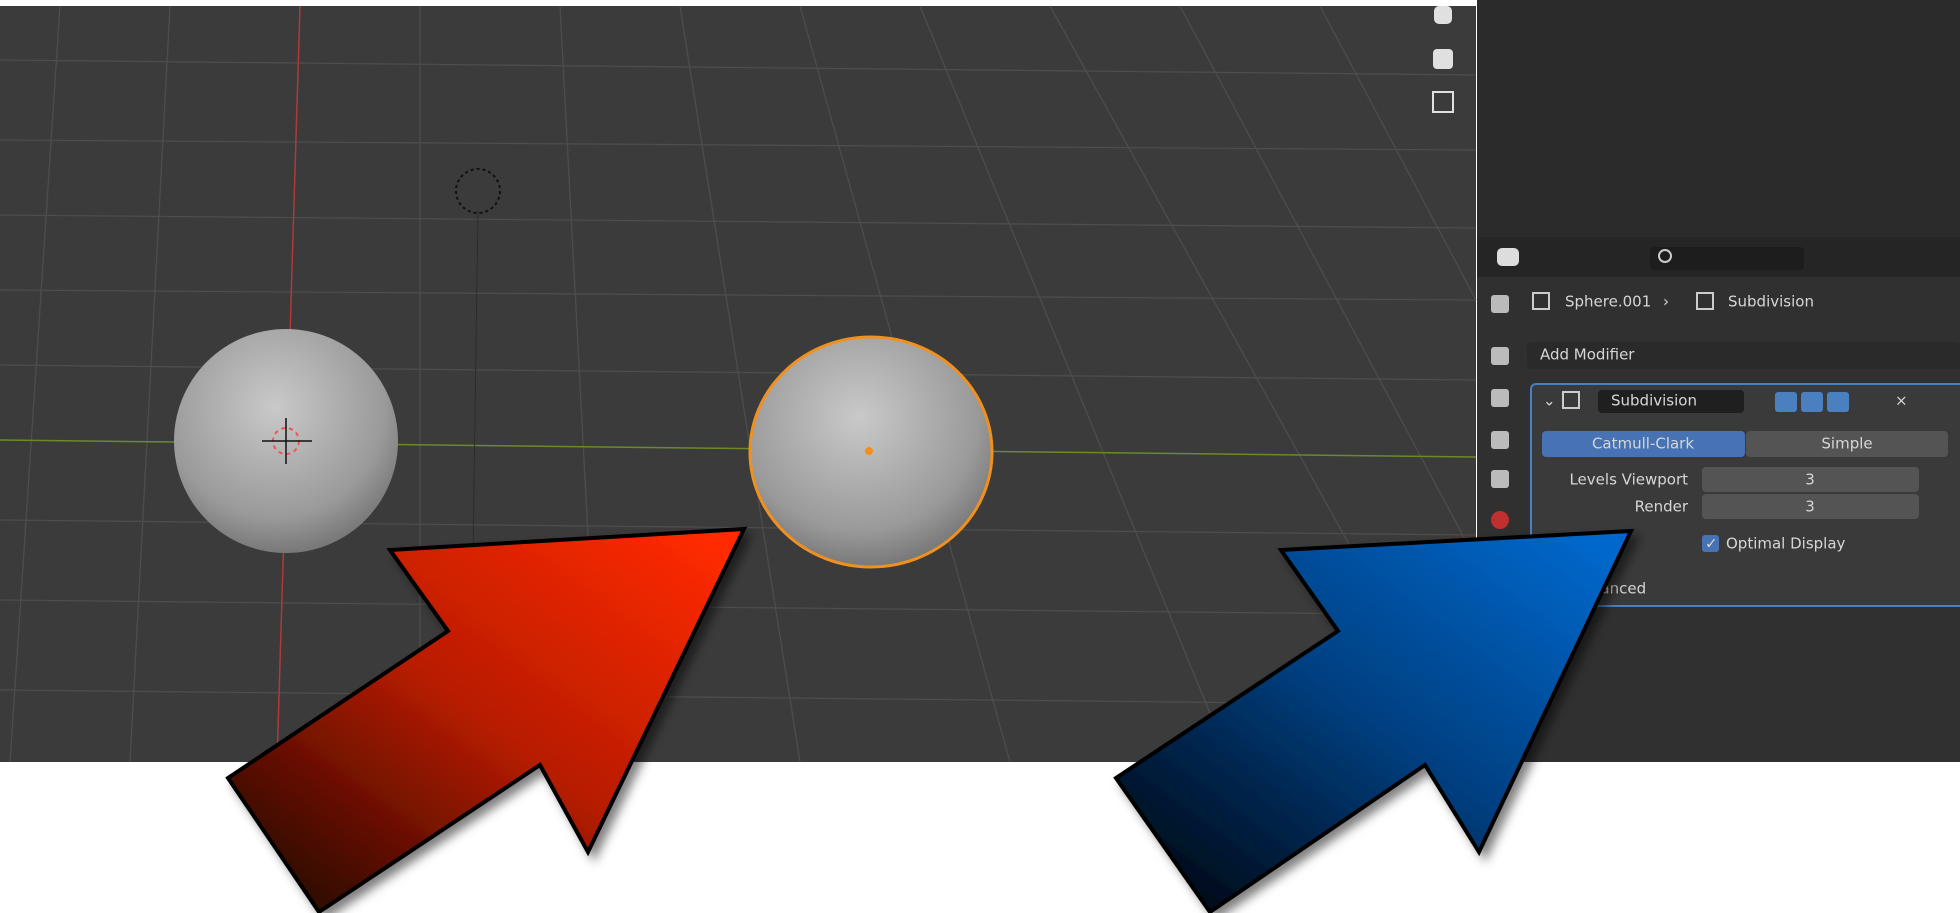 Image resolution: width=1960 pixels, height=913 pixels. I want to click on search-icon, so click(1665, 256).